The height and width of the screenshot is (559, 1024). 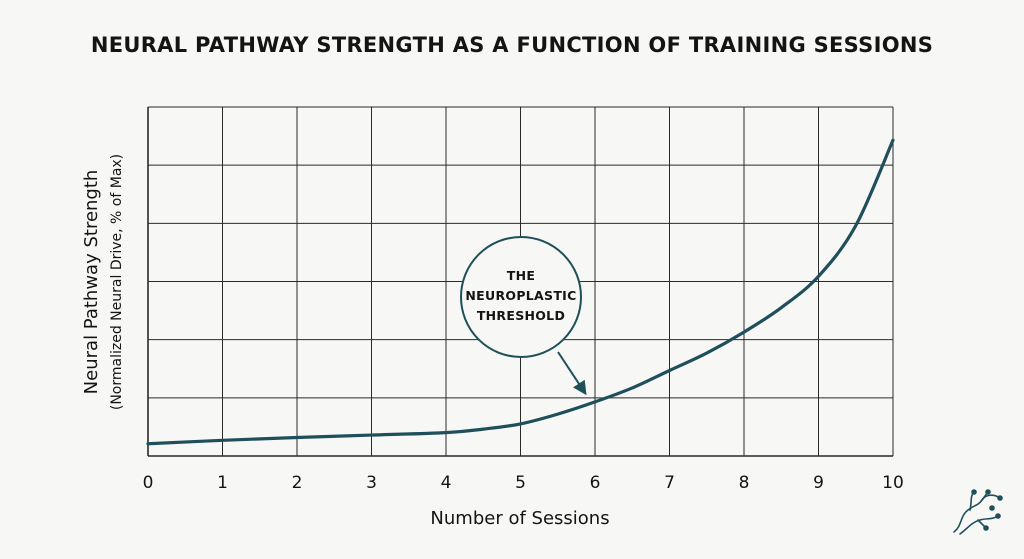 I want to click on x-tick-label: 4, so click(x=446, y=483).